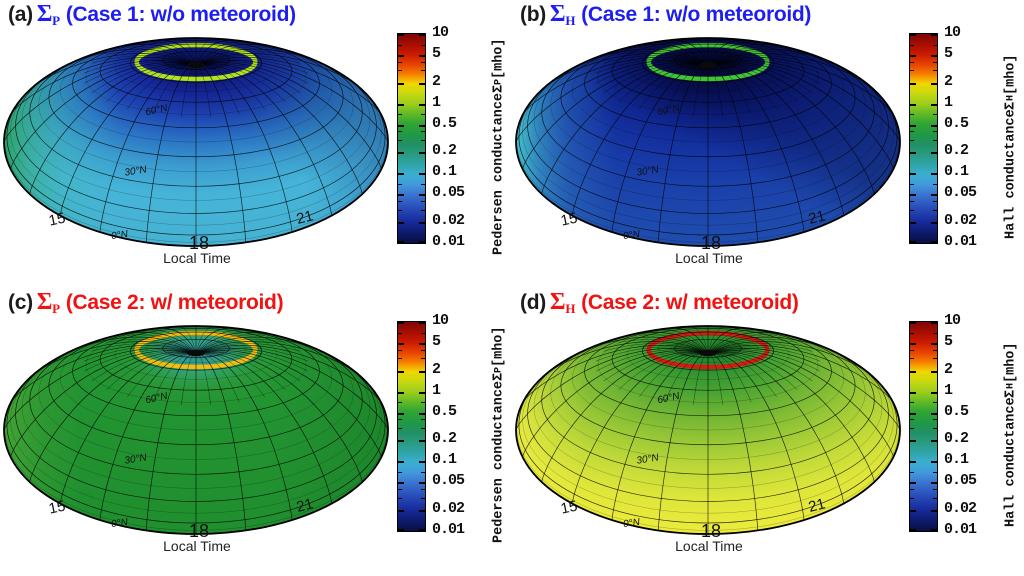 The height and width of the screenshot is (576, 1024). What do you see at coordinates (136, 171) in the screenshot?
I see `latitude-label-30n: 30°N` at bounding box center [136, 171].